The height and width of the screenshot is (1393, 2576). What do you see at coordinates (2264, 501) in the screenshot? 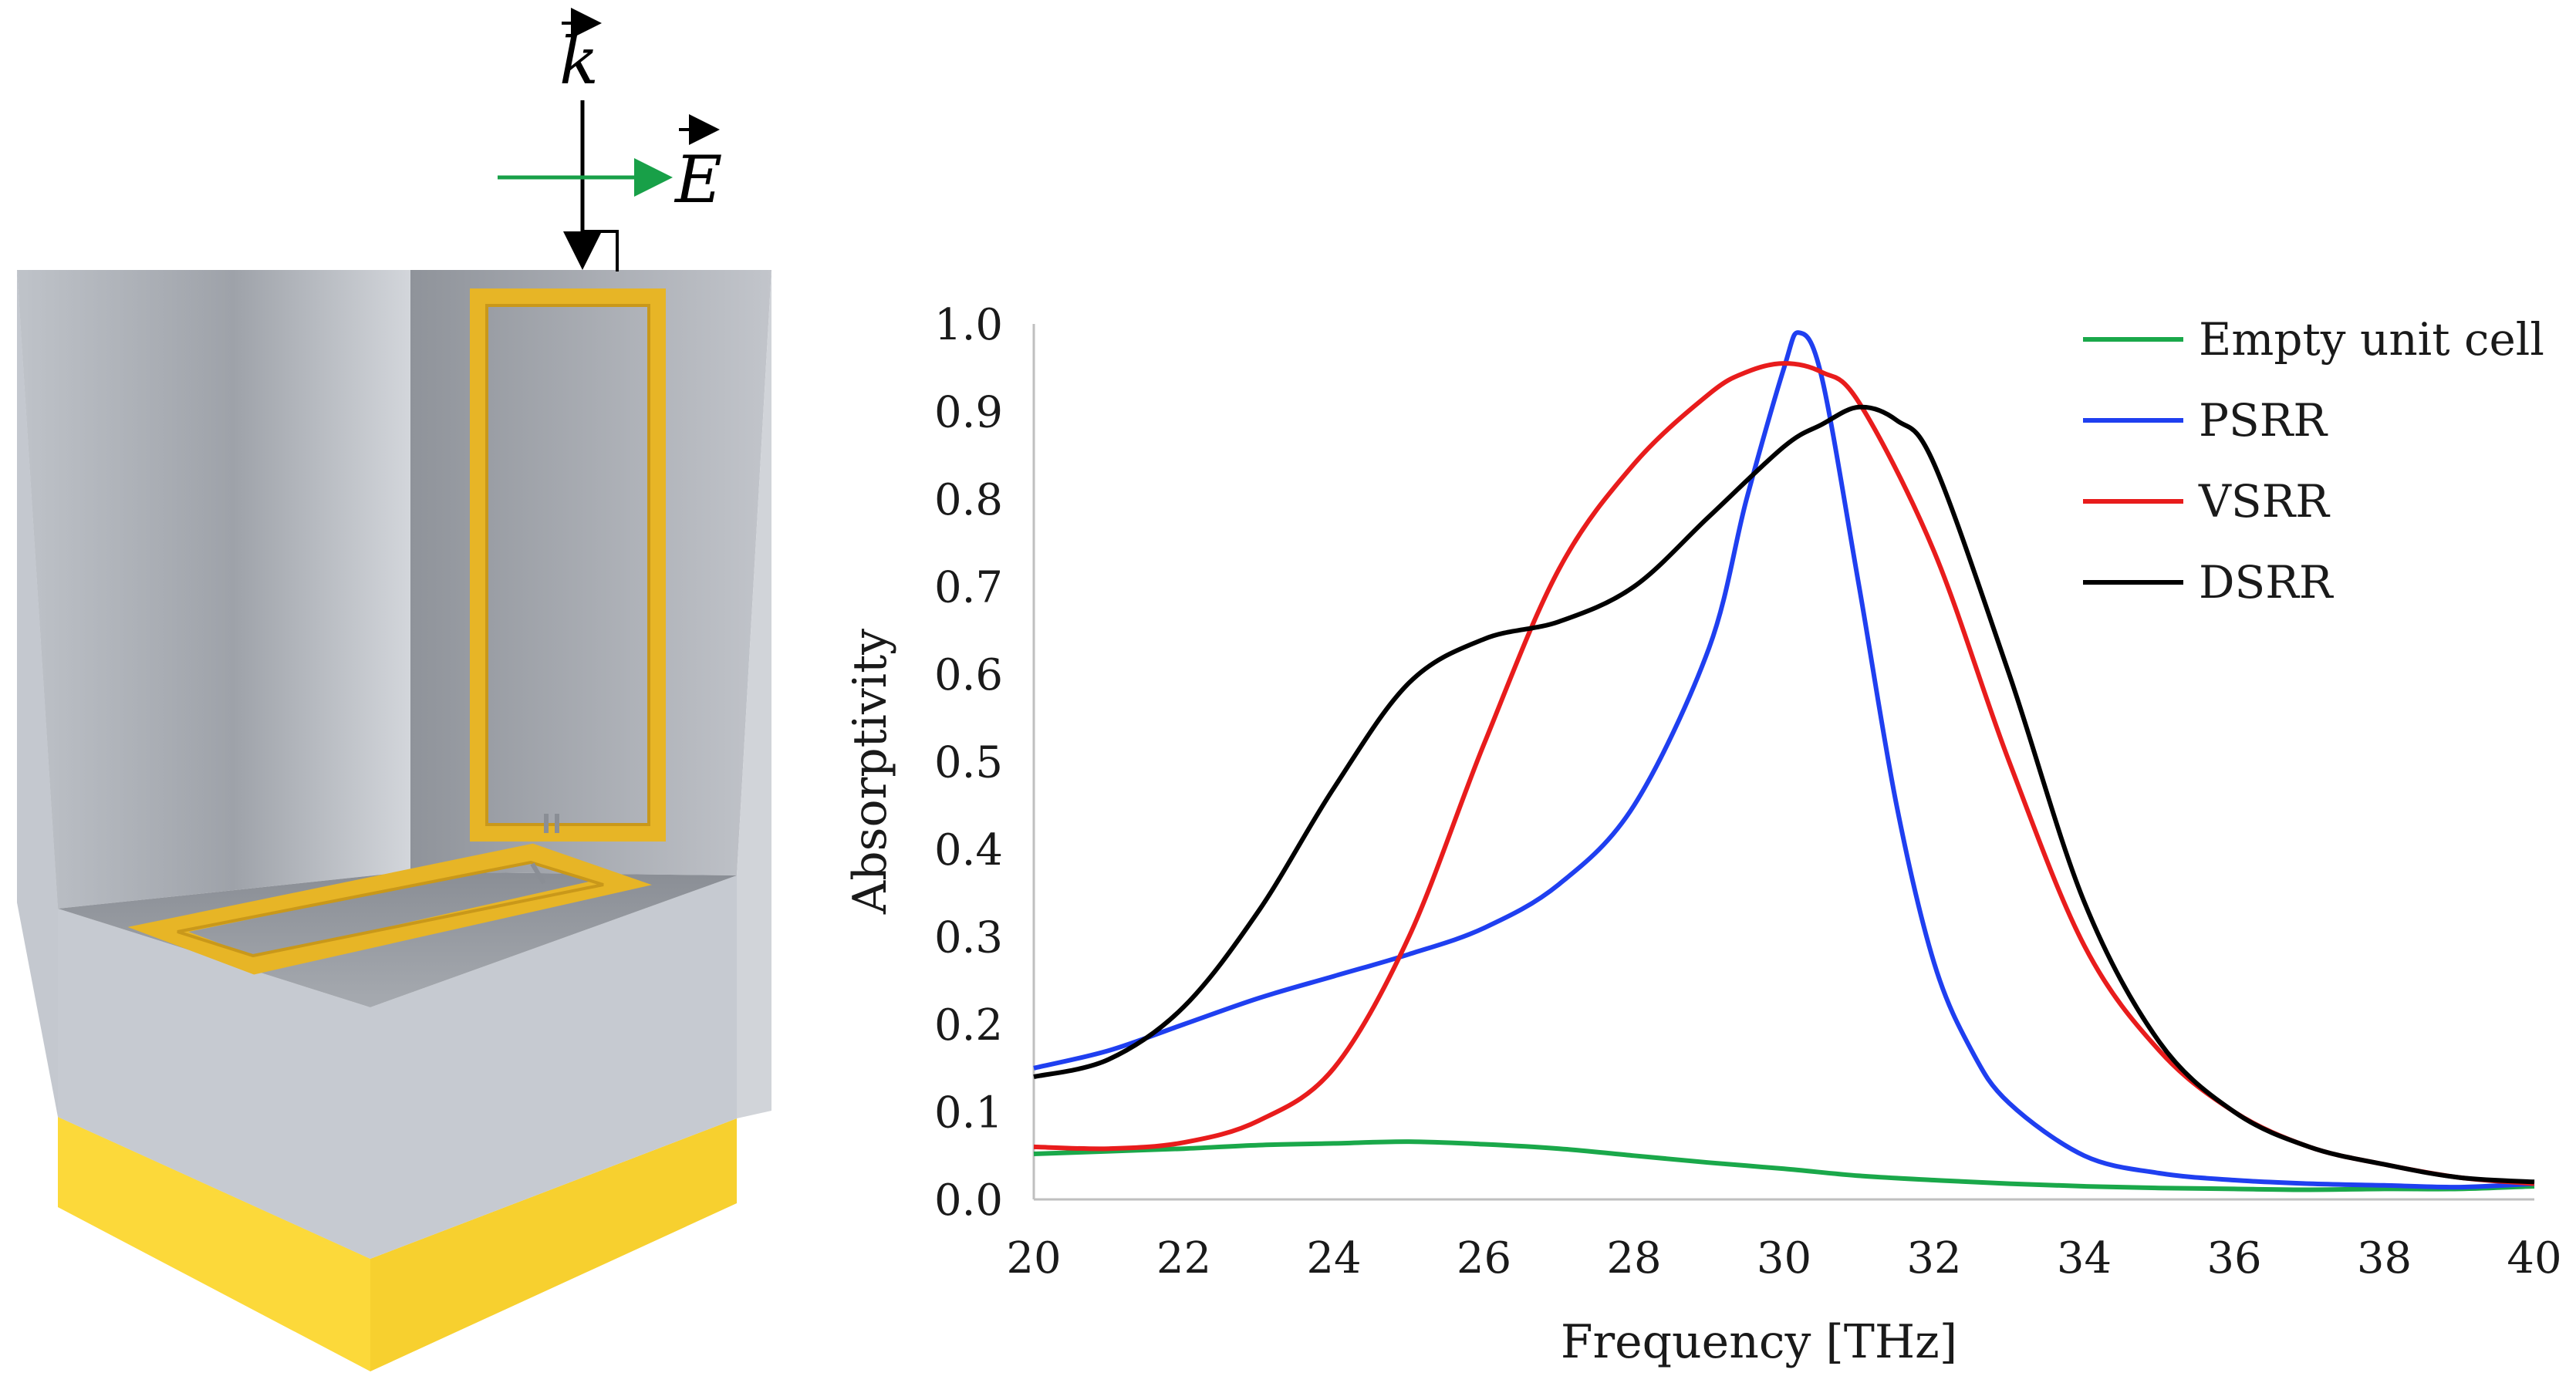
I see `legend-label-vsrr: VSRR` at bounding box center [2264, 501].